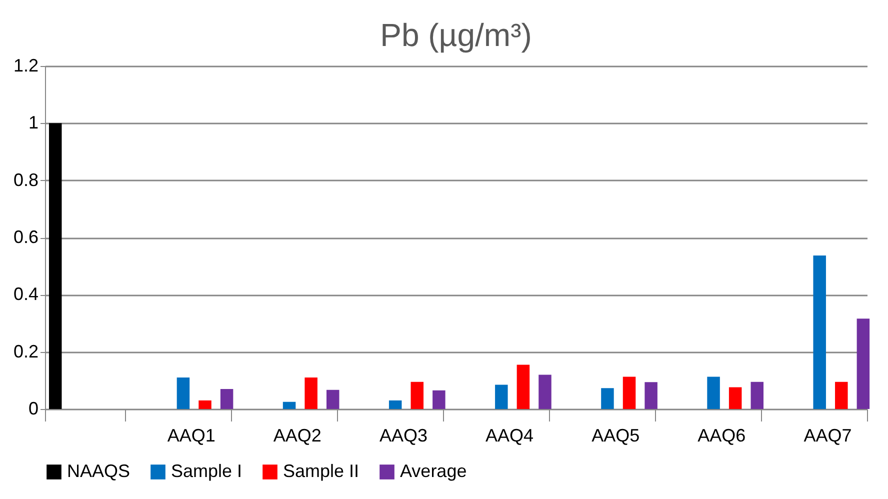 Image resolution: width=888 pixels, height=499 pixels. I want to click on legend-label: NAAQS, so click(98, 471).